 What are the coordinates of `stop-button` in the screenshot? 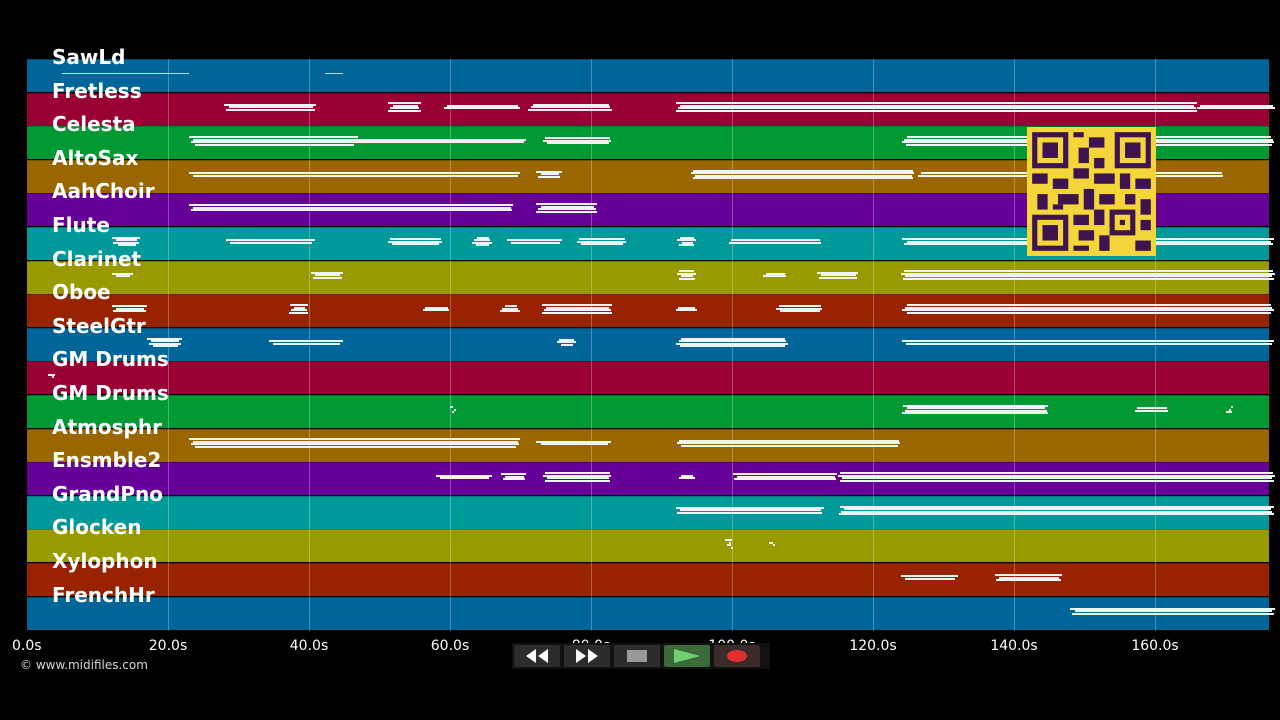 It's located at (637, 656).